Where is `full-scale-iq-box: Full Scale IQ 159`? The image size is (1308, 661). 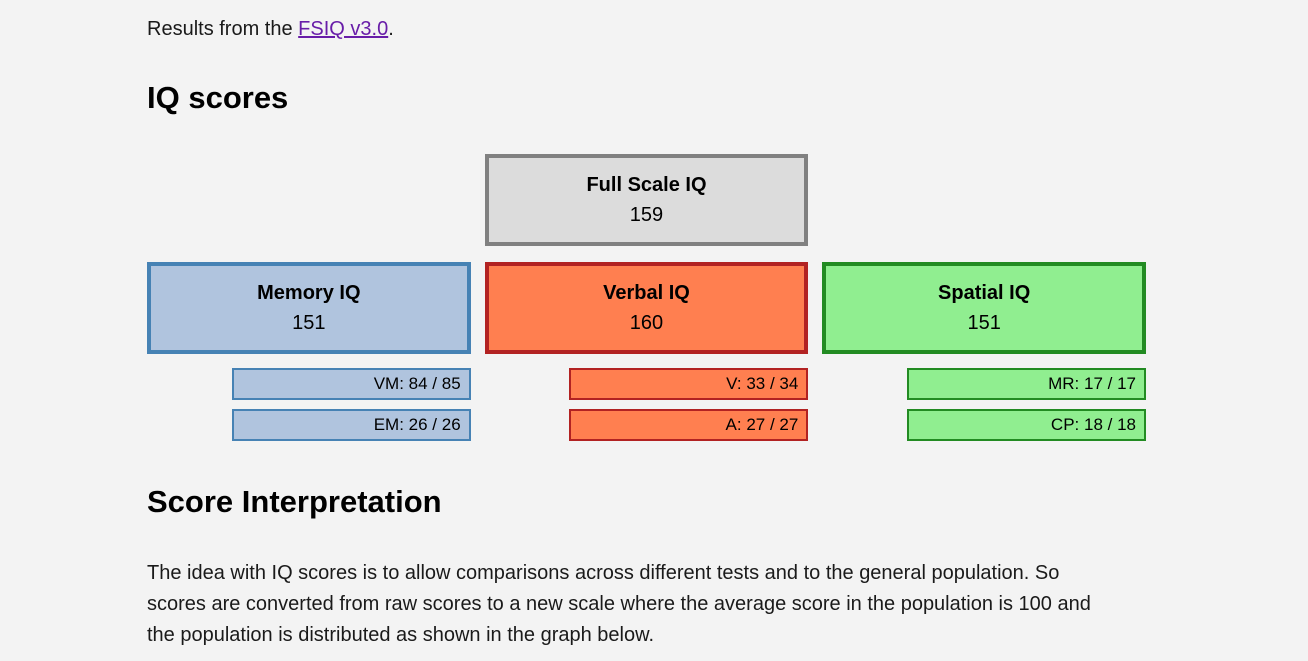
full-scale-iq-box: Full Scale IQ 159 is located at coordinates (646, 200).